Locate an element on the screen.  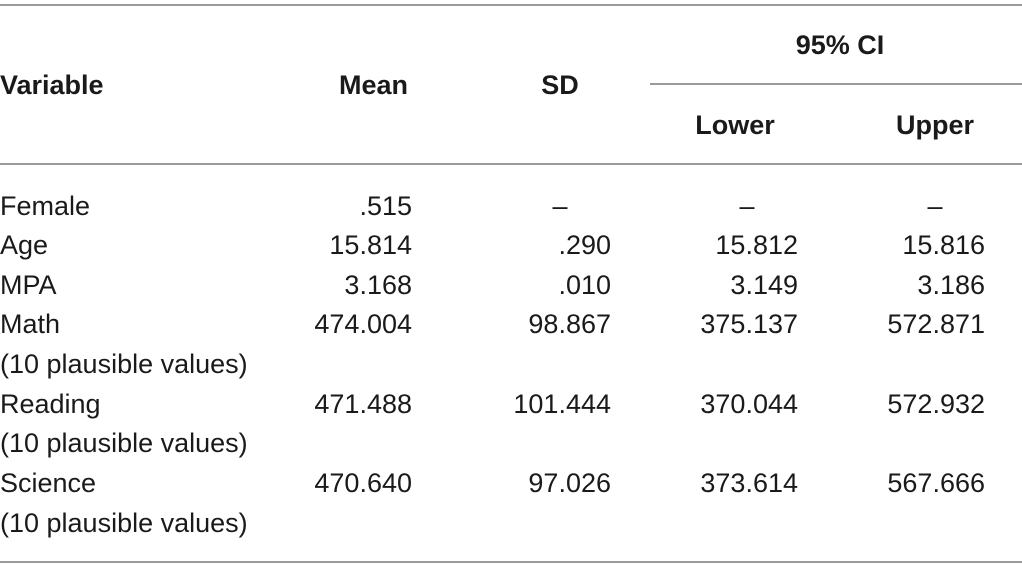
row-variable: Reading is located at coordinates (50, 404).